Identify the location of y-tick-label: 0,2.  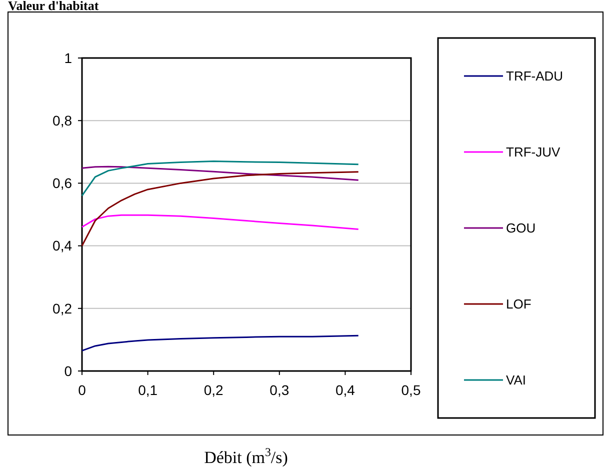
(62, 308).